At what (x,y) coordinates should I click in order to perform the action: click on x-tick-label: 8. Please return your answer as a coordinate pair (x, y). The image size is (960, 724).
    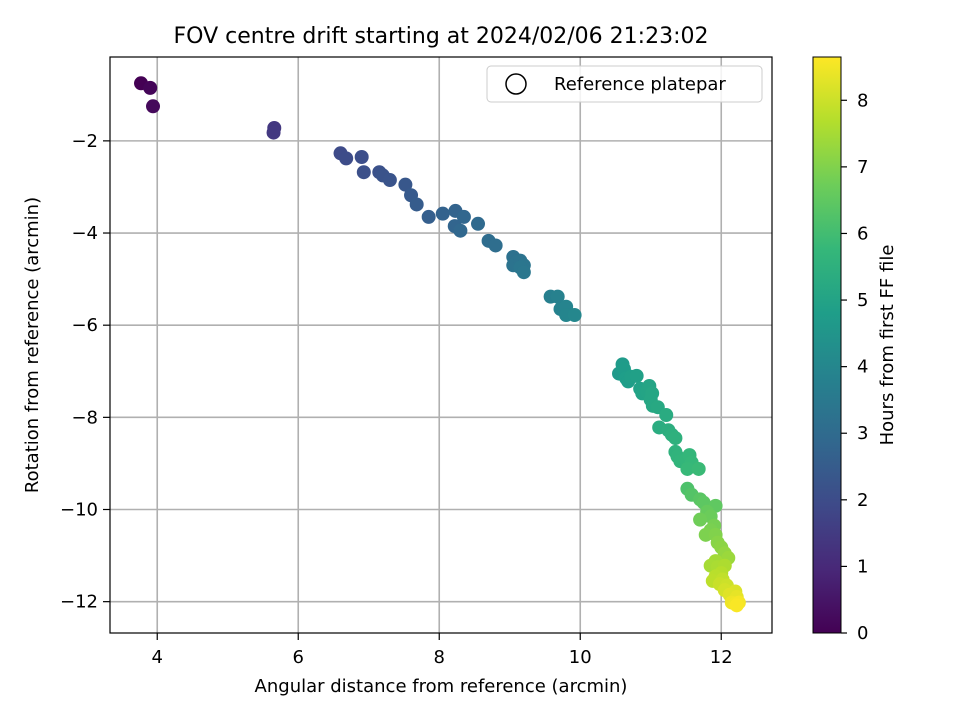
    Looking at the image, I should click on (439, 657).